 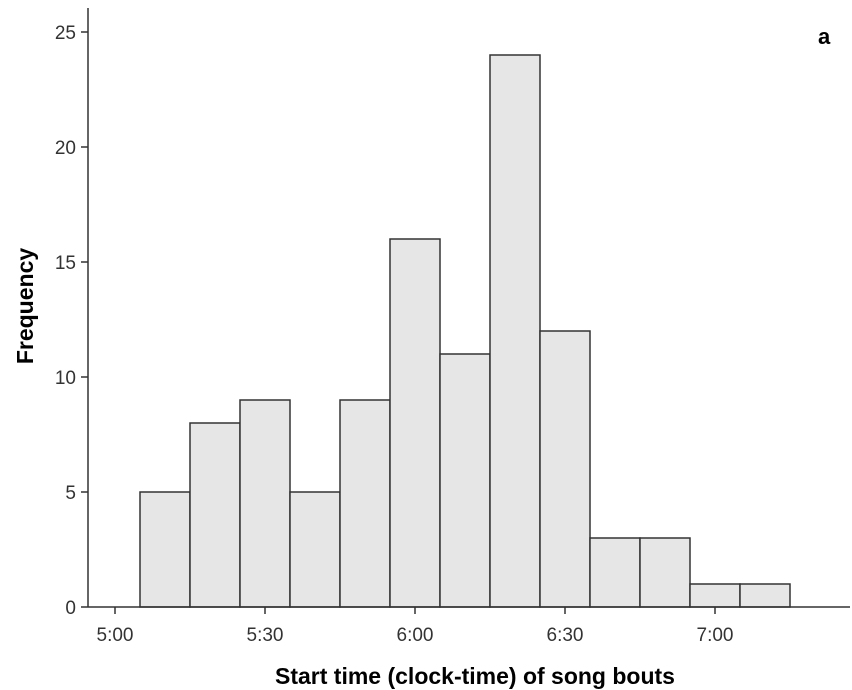 I want to click on x-axis-title: Start time (clock-time) of song bouts, so click(x=475, y=676).